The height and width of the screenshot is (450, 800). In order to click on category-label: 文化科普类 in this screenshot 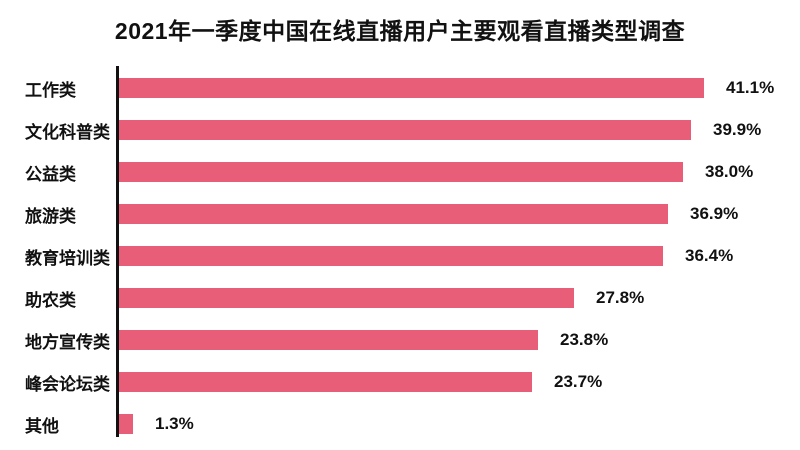, I will do `click(67, 132)`.